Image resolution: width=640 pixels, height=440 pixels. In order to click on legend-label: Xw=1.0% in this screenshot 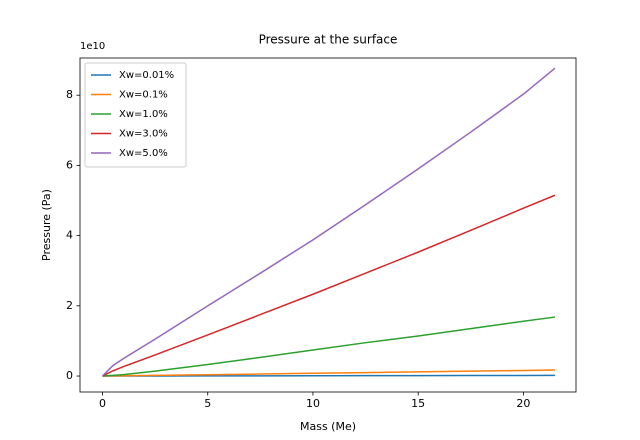, I will do `click(143, 114)`.